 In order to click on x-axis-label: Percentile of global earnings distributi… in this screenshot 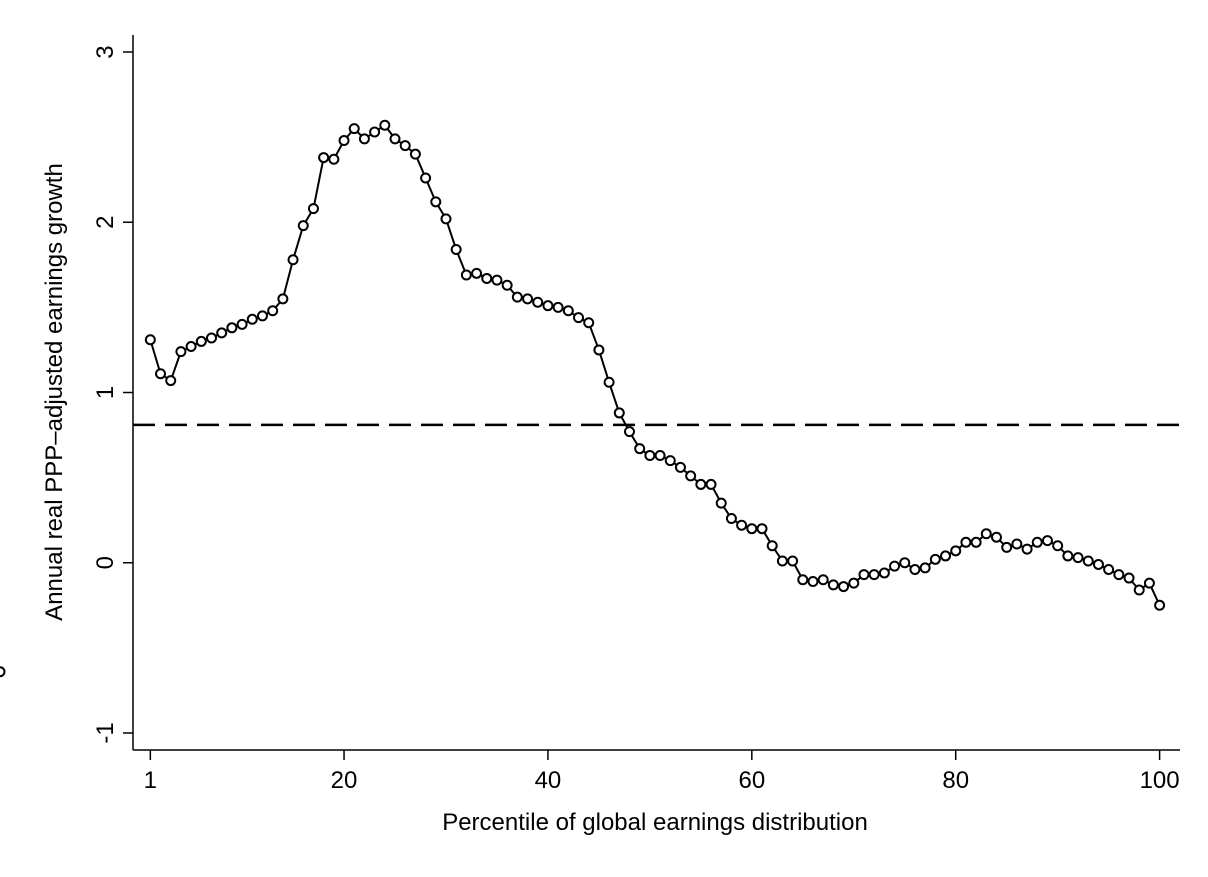, I will do `click(655, 822)`.